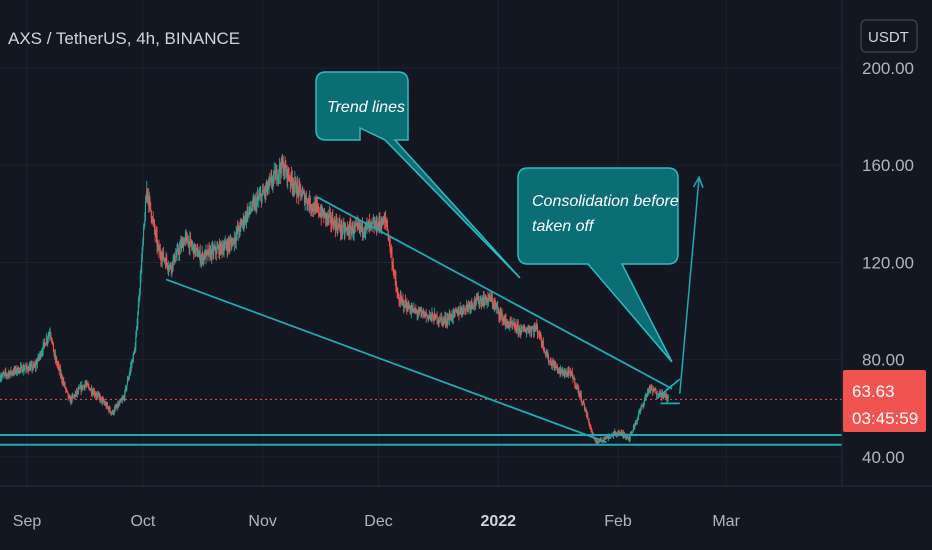 This screenshot has width=932, height=550. I want to click on price-tick-label: 200.00, so click(888, 68).